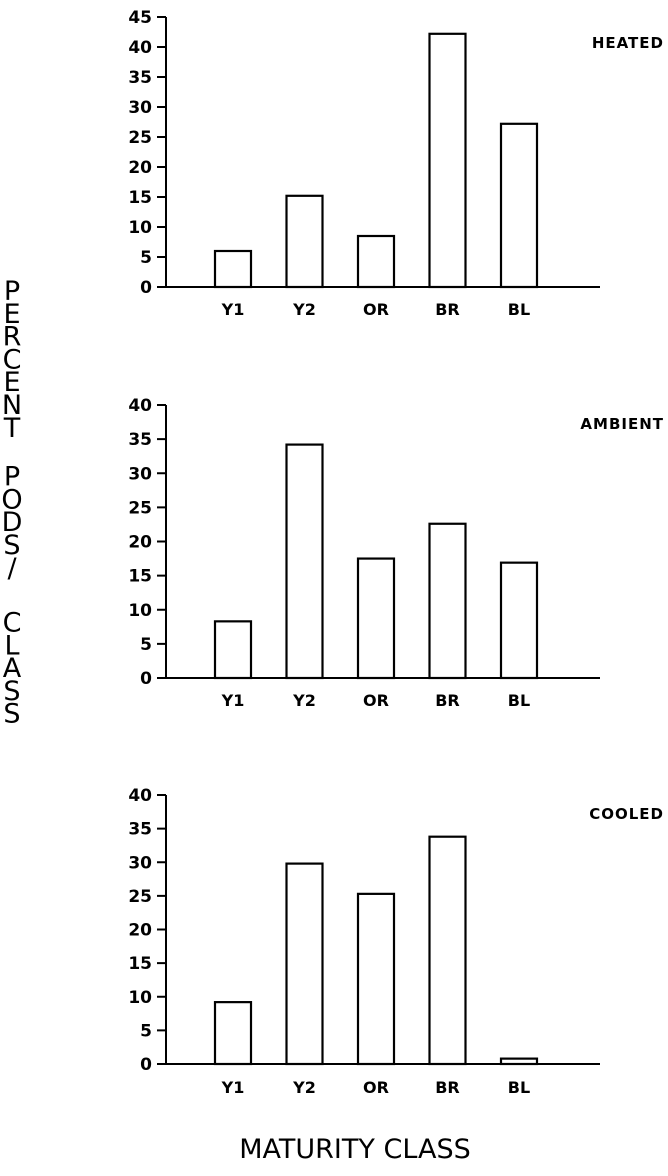 The width and height of the screenshot is (668, 1176). Describe the element at coordinates (626, 814) in the screenshot. I see `panel-title: COOLED` at that location.